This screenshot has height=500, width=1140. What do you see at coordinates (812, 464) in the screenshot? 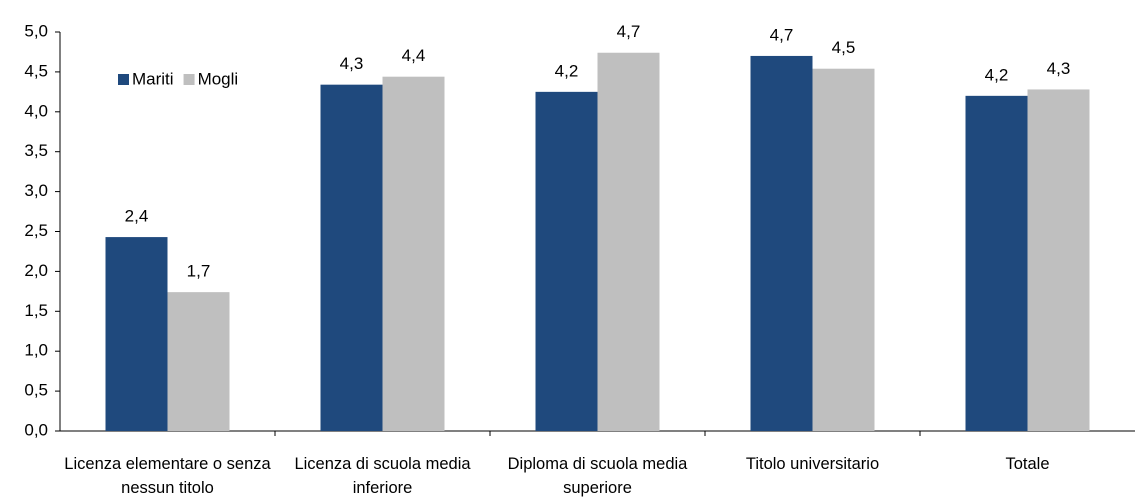
I see `x-tick-label: Titolo universitario` at bounding box center [812, 464].